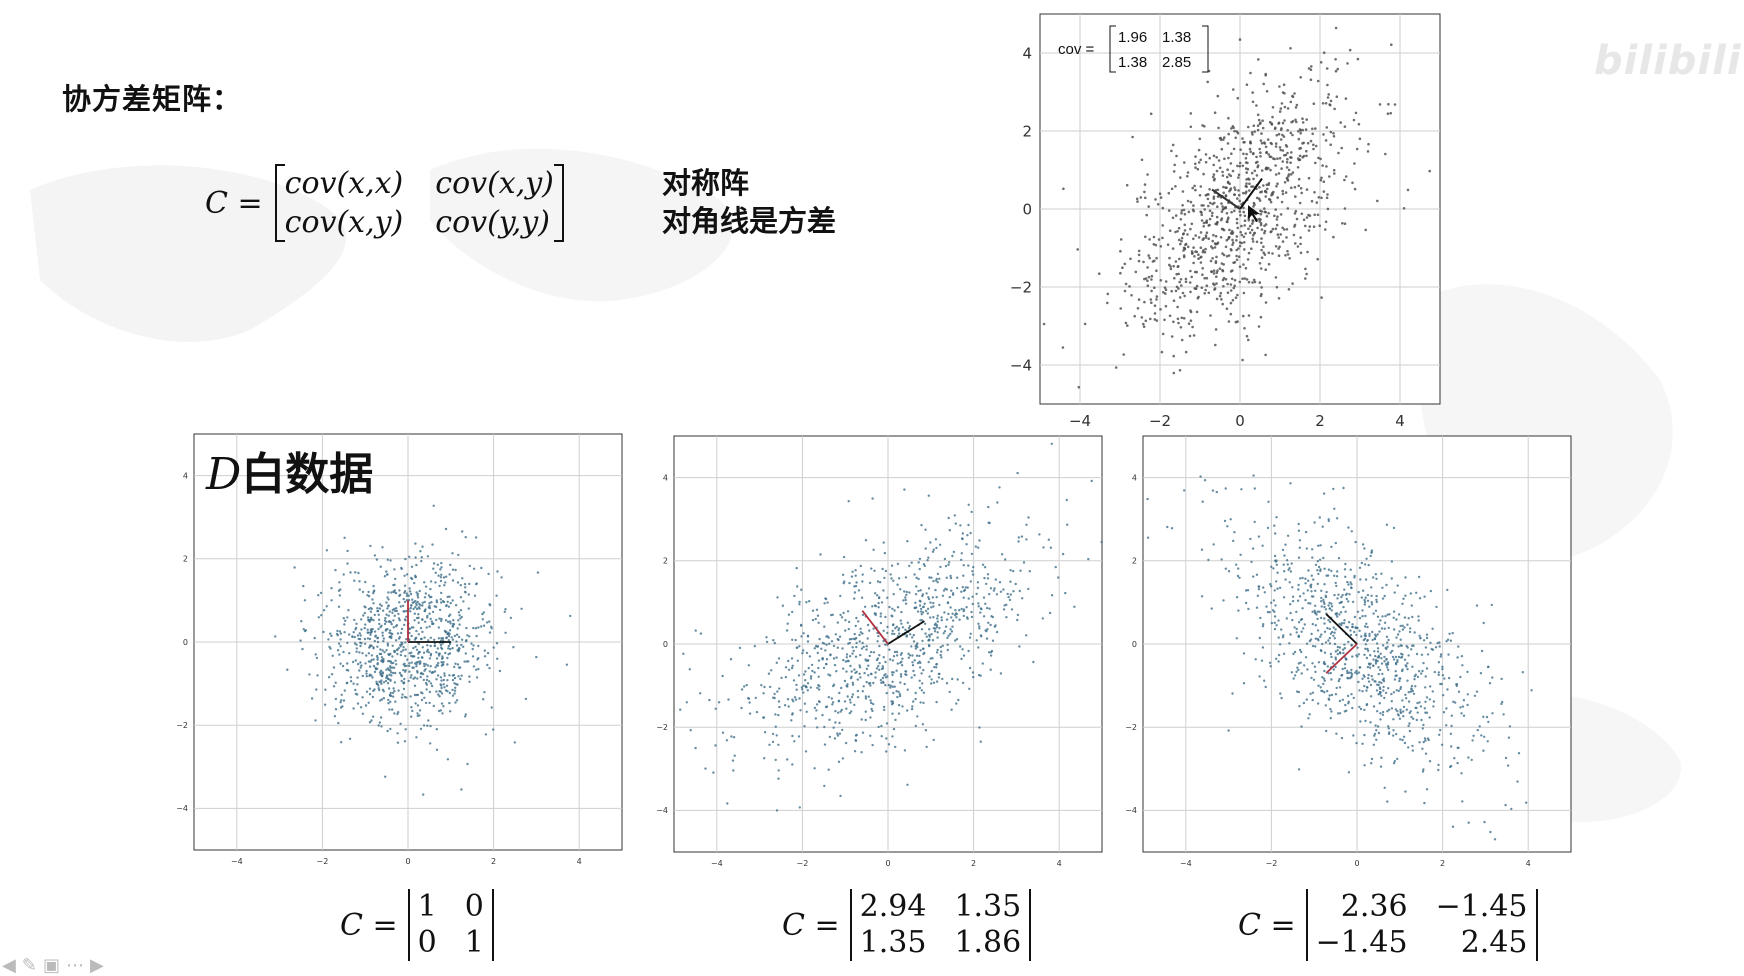 This screenshot has height=976, width=1744. Describe the element at coordinates (51, 965) in the screenshot. I see `slides-icon: ▣` at that location.